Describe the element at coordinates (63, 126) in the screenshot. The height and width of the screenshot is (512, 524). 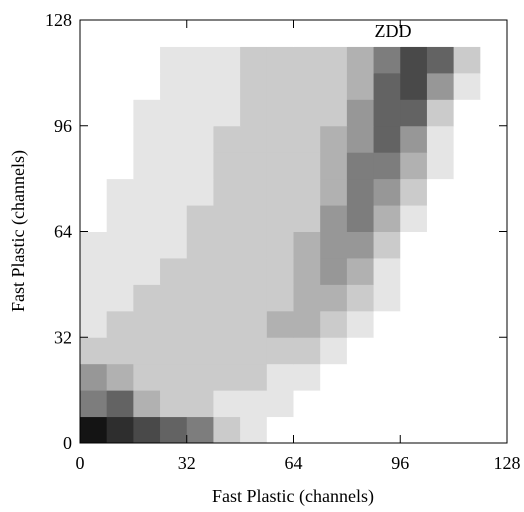
I see `y-tick-label: 96` at that location.